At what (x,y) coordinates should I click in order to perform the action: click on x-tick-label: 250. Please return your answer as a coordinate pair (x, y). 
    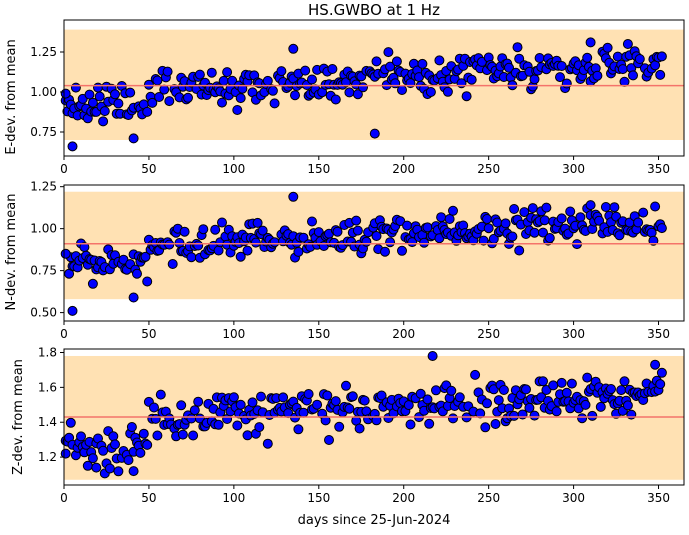
    Looking at the image, I should click on (488, 498).